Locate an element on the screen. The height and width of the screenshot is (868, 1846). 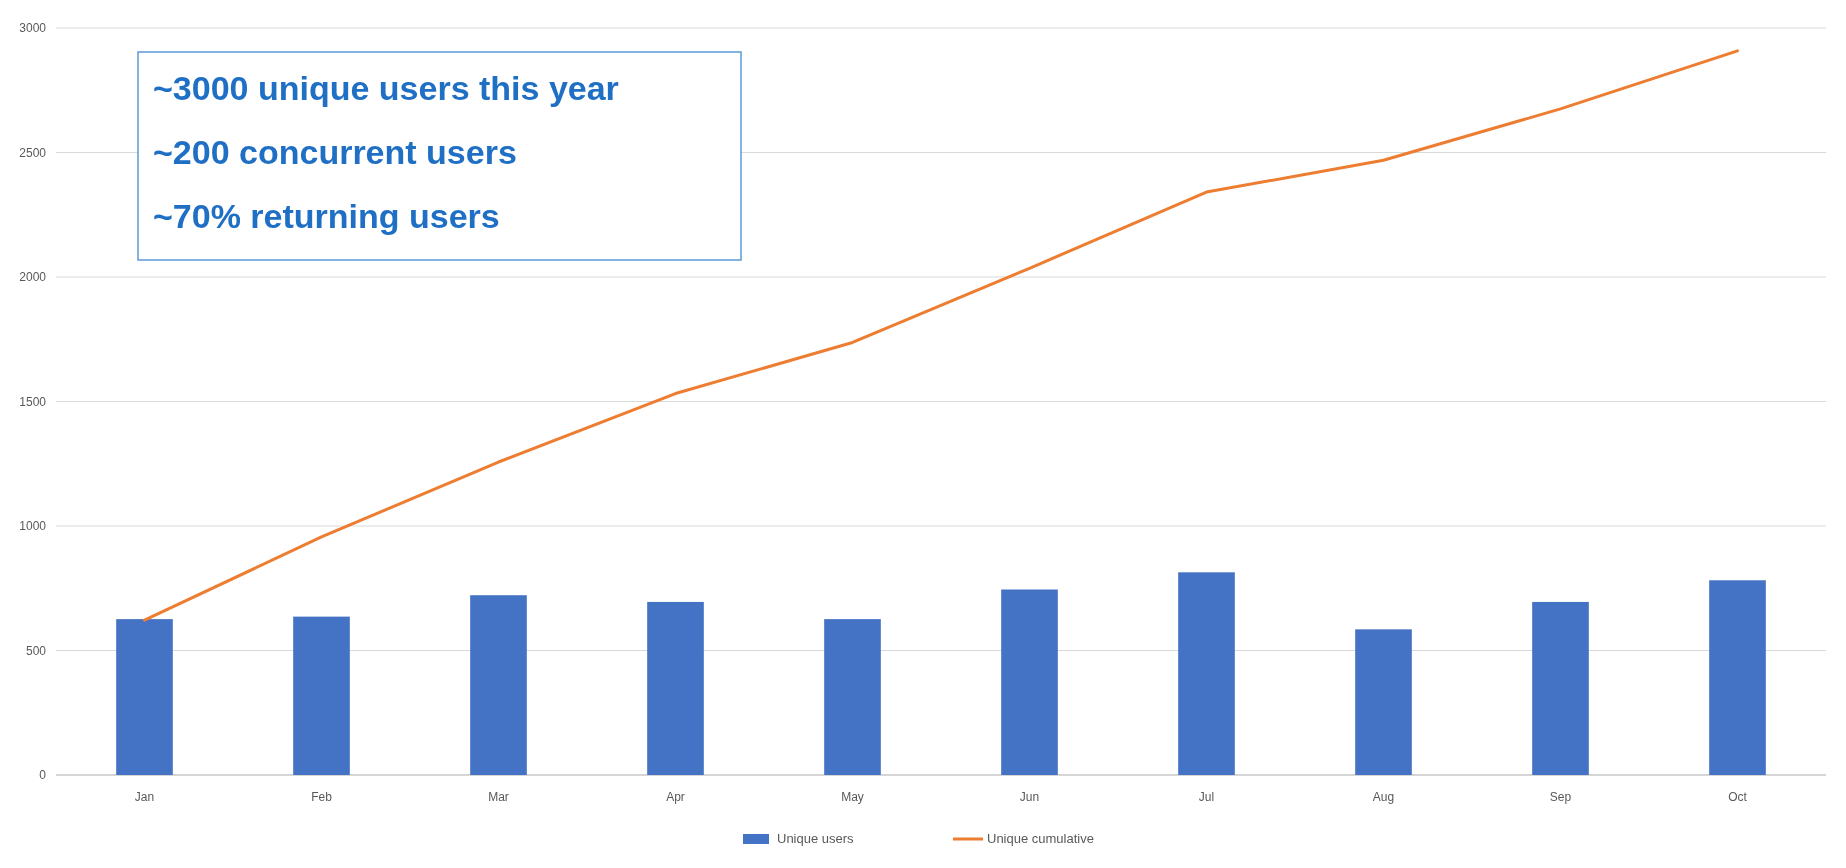
text-box: ~3000 unique users this year ~200 concurrent users ~70% returning users is located at coordinates (439, 156).